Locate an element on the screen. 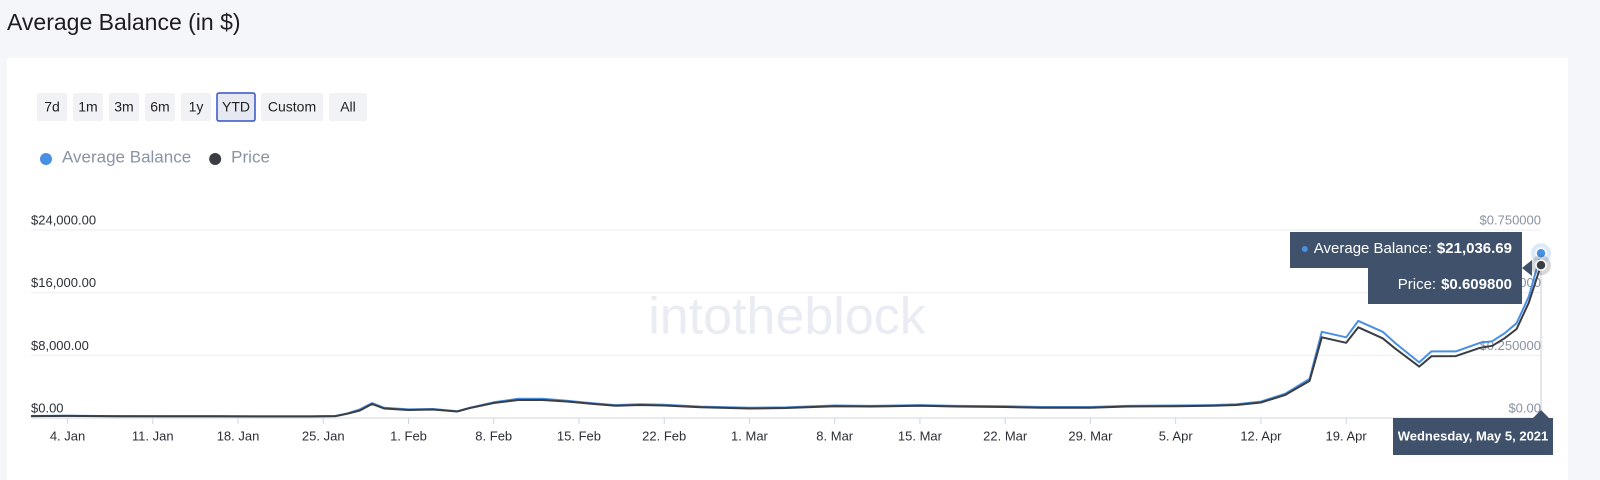  legend-label: Average Balance is located at coordinates (126, 156).